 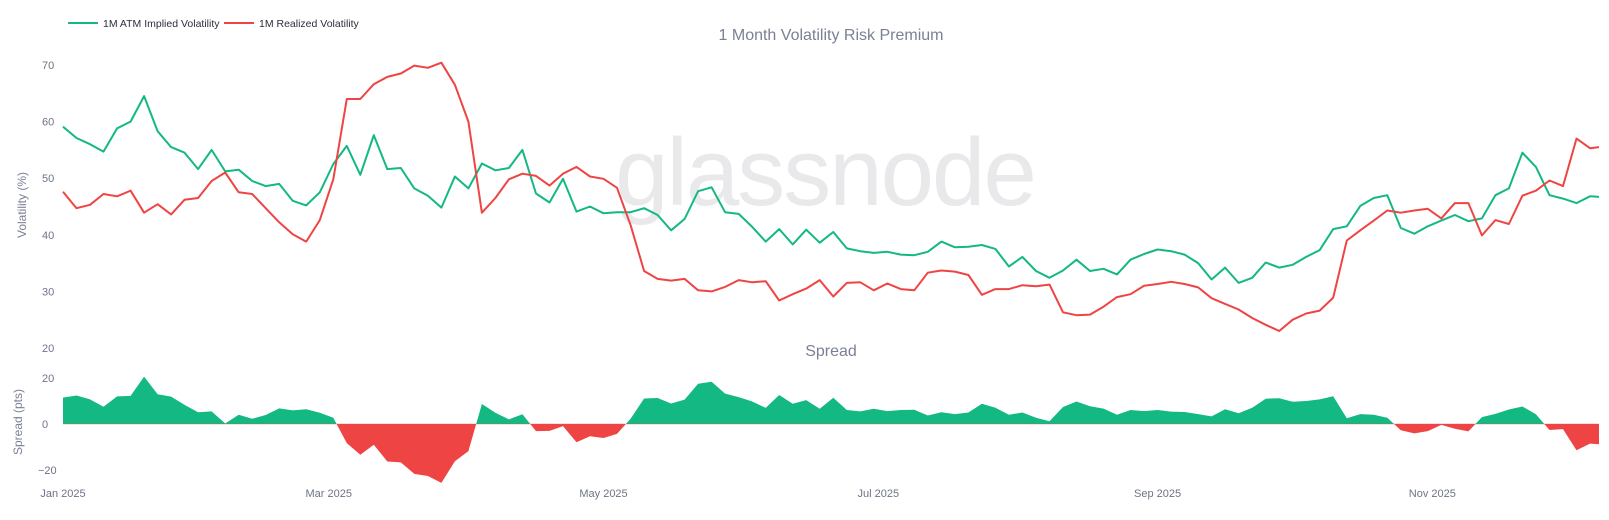 What do you see at coordinates (161, 24) in the screenshot?
I see `legend-label-implied: 1M ATM Implied Volatility` at bounding box center [161, 24].